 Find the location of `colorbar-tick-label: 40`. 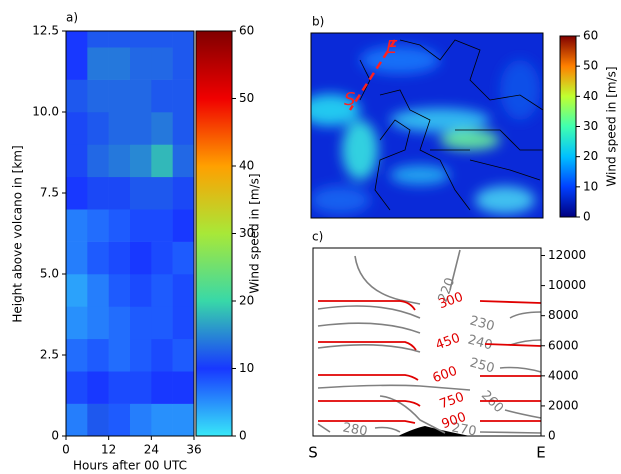

colorbar-tick-label: 40 is located at coordinates (590, 96).